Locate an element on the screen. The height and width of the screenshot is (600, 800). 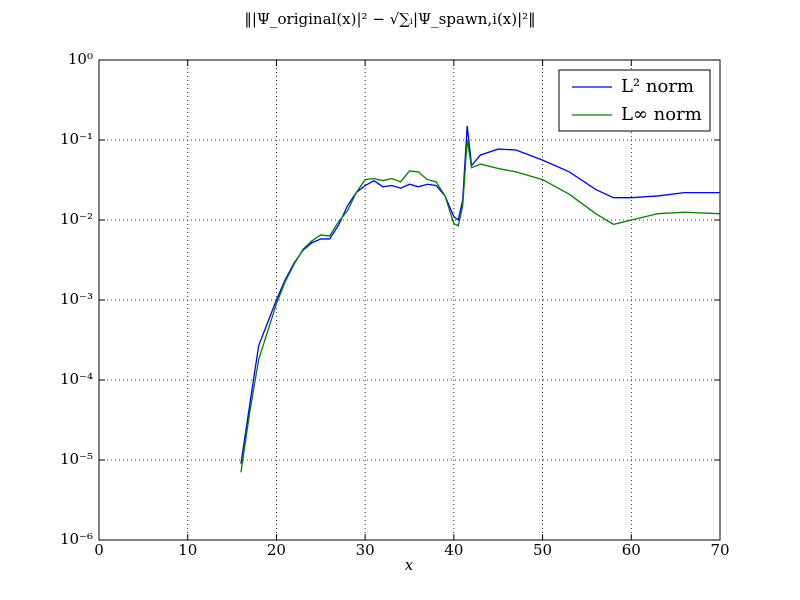
x-tick-label: 30 is located at coordinates (365, 550).